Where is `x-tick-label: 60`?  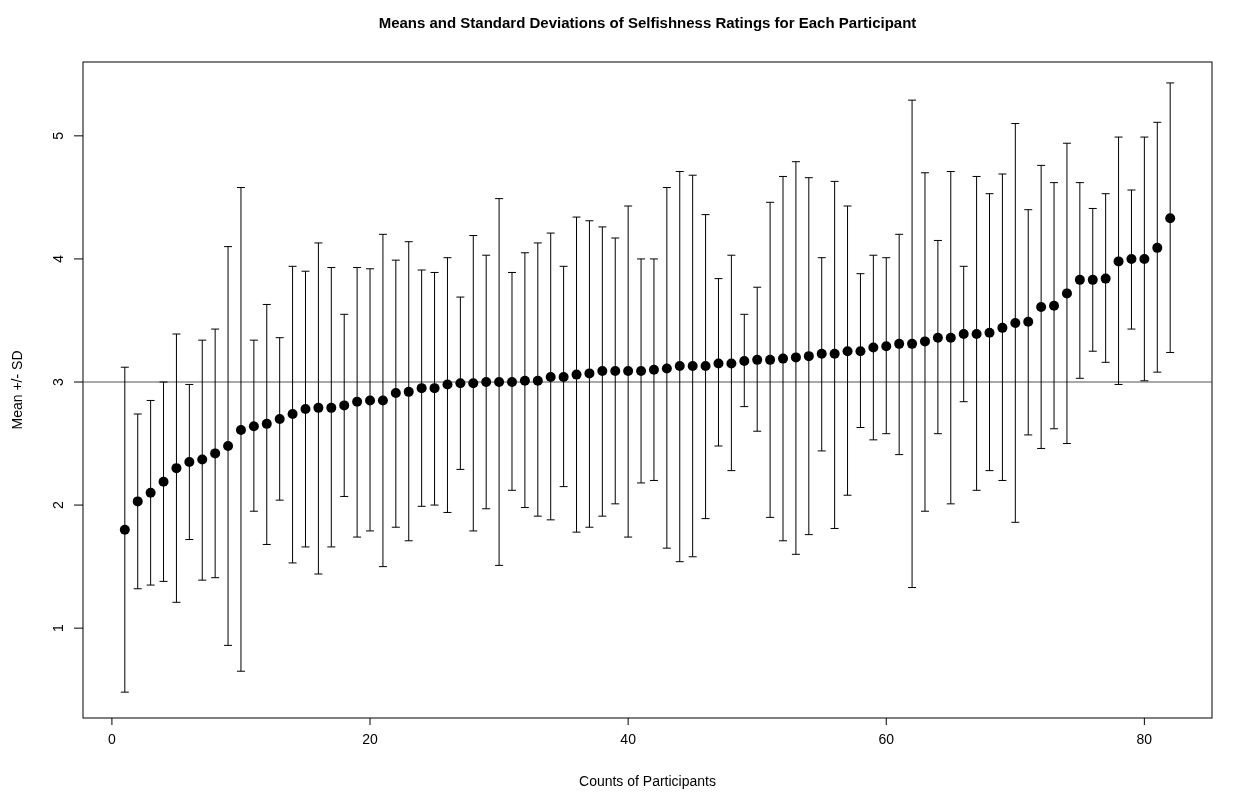 x-tick-label: 60 is located at coordinates (886, 739).